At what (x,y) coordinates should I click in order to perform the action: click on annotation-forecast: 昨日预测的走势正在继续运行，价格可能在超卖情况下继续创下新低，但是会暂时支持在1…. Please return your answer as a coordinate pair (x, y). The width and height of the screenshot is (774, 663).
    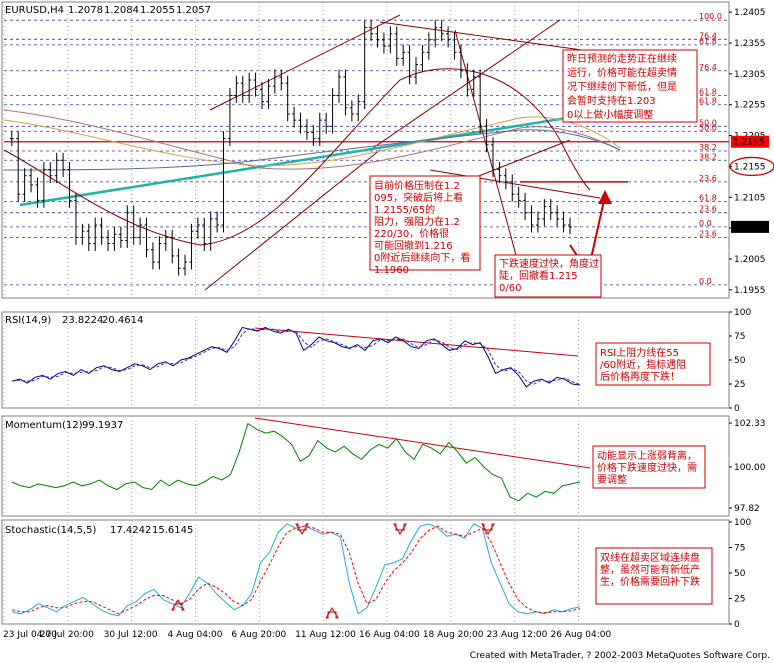
    Looking at the image, I should click on (622, 86).